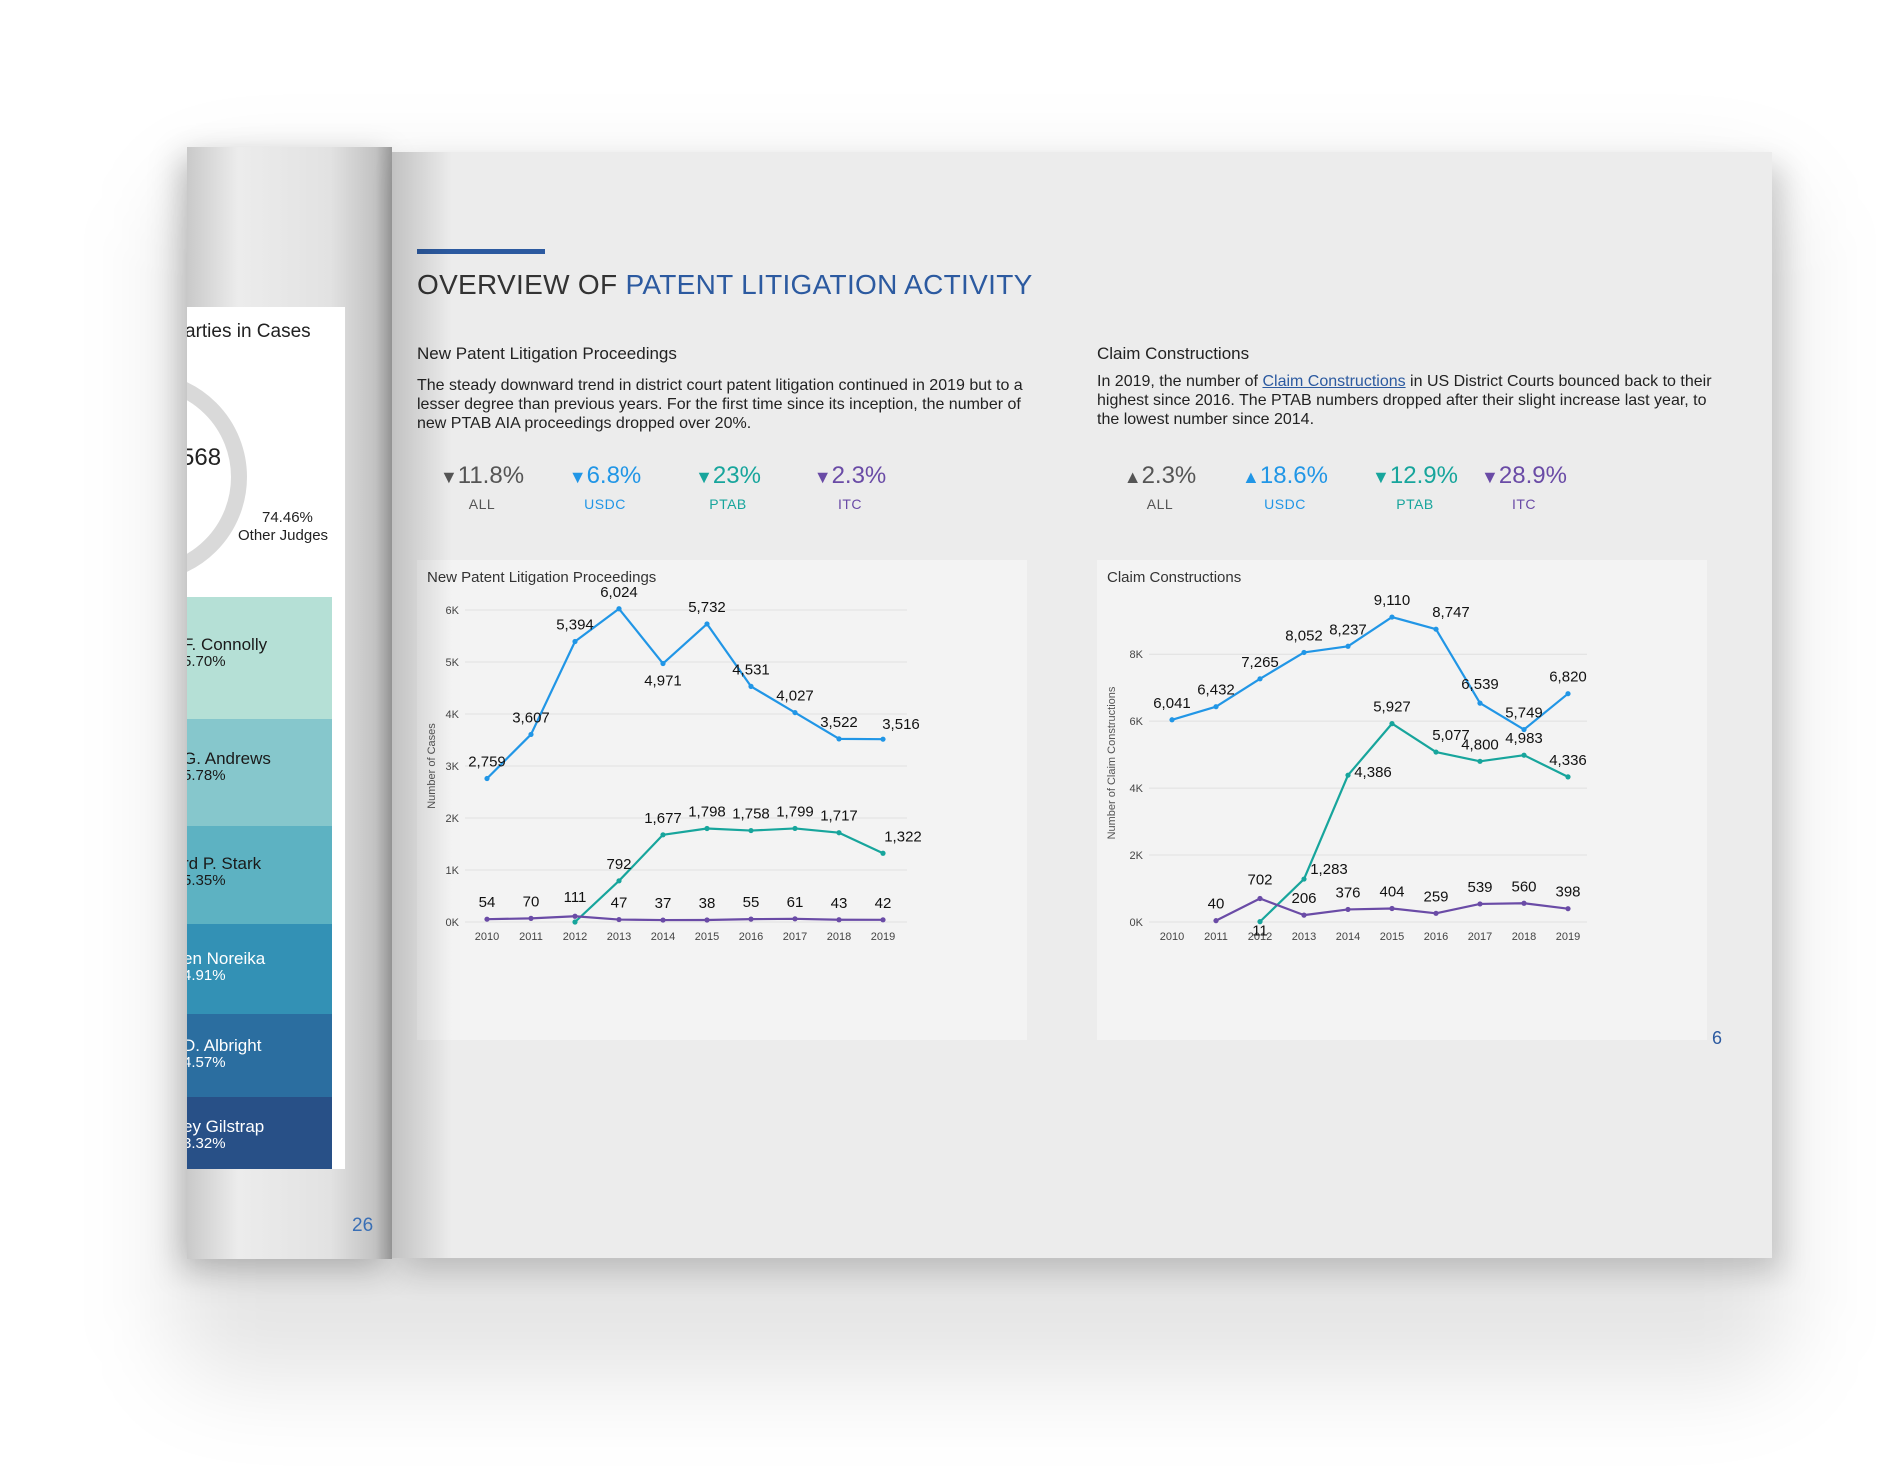 This screenshot has height=1466, width=1903. I want to click on stat-usdc: ▼6.8% USDC, so click(605, 487).